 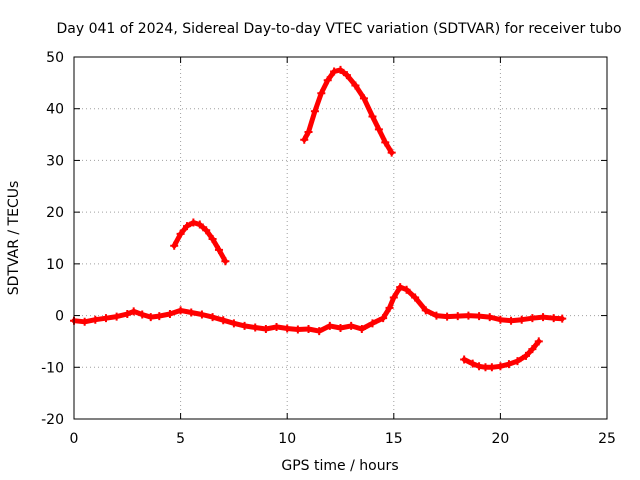 I want to click on y-tick-label: -20, so click(x=52, y=420).